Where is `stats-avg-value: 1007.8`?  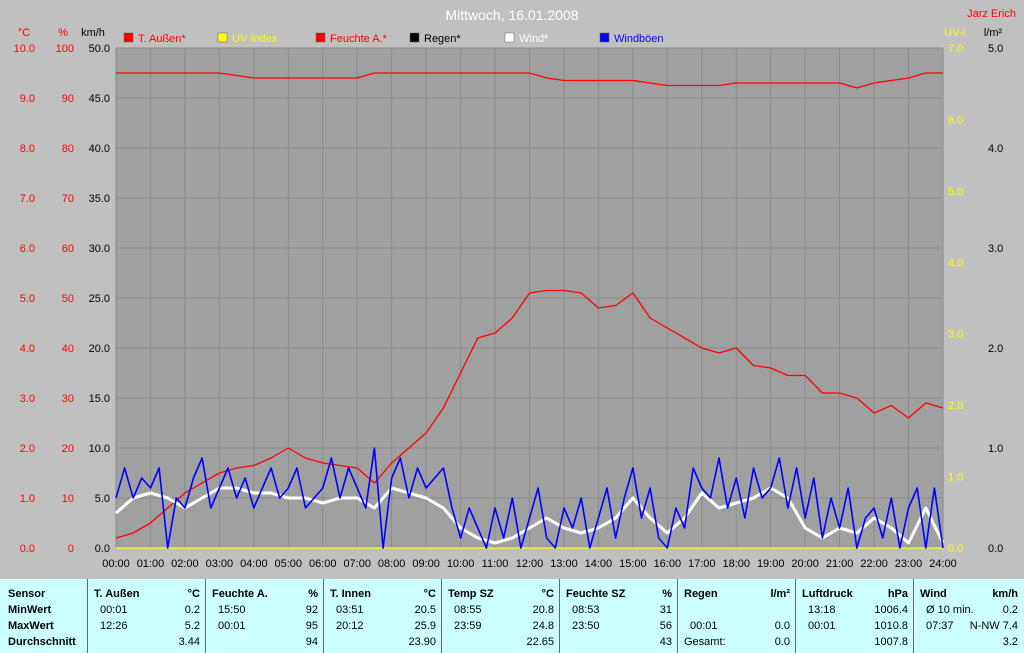
stats-avg-value: 1007.8 is located at coordinates (891, 642).